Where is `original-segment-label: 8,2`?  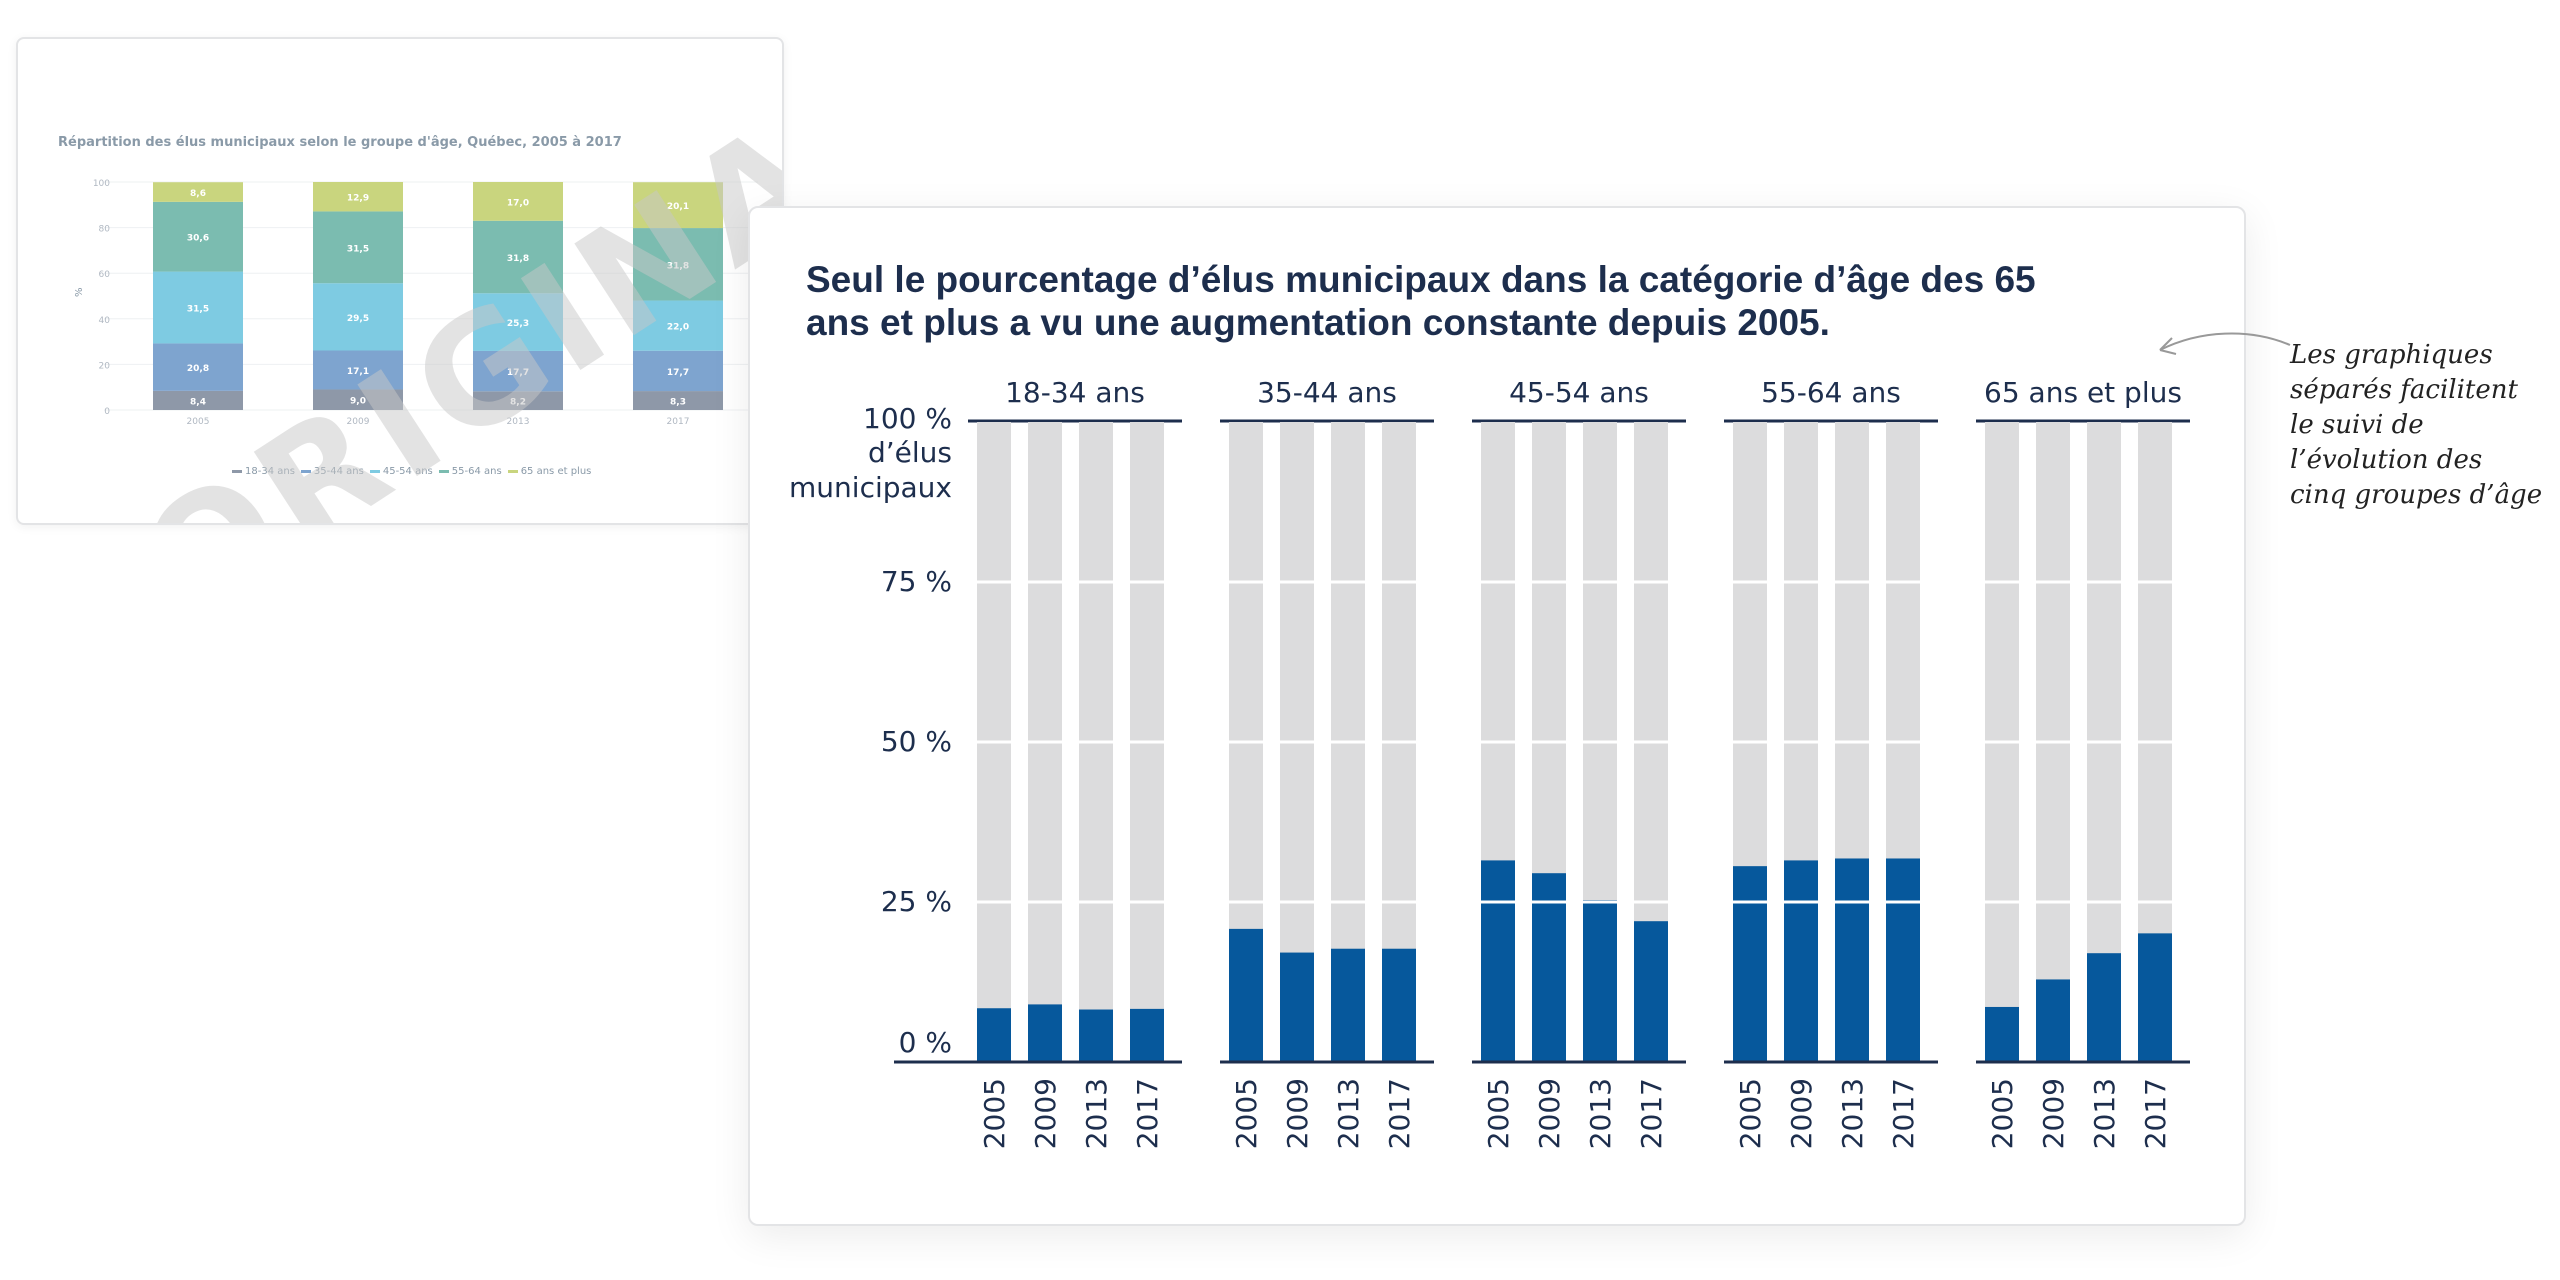 original-segment-label: 8,2 is located at coordinates (518, 403).